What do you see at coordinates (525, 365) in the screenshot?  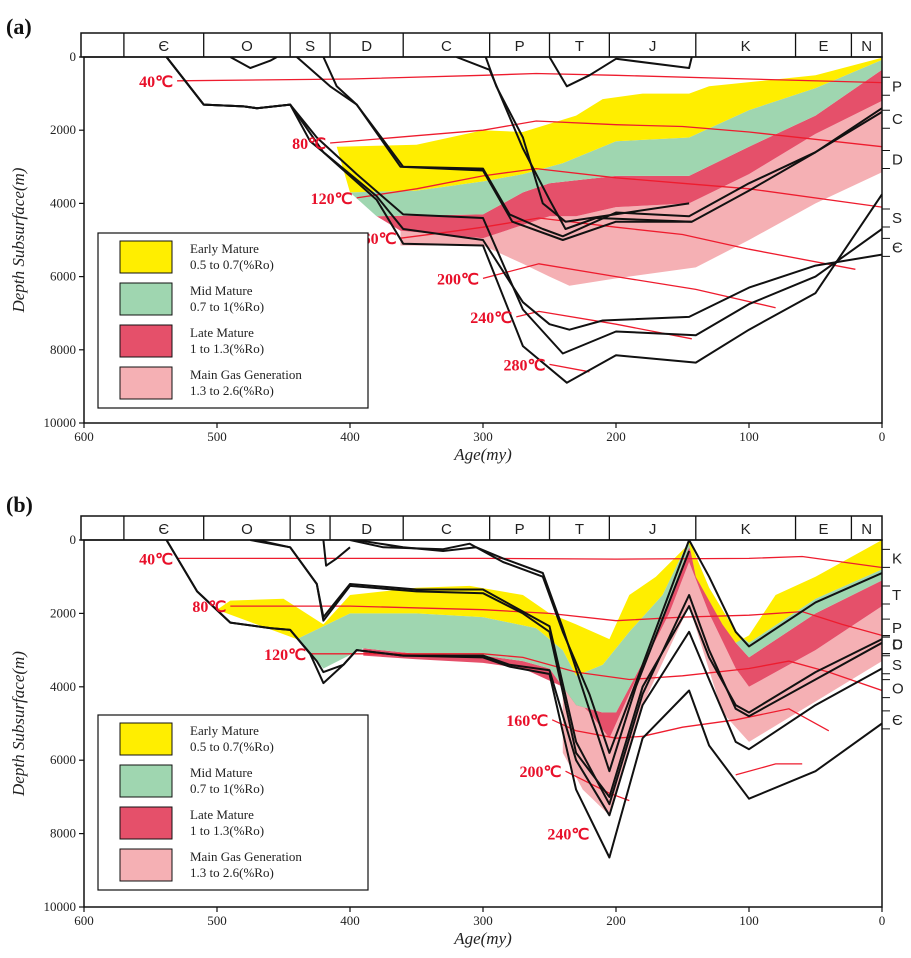 I see `isotherm-label: 280℃` at bounding box center [525, 365].